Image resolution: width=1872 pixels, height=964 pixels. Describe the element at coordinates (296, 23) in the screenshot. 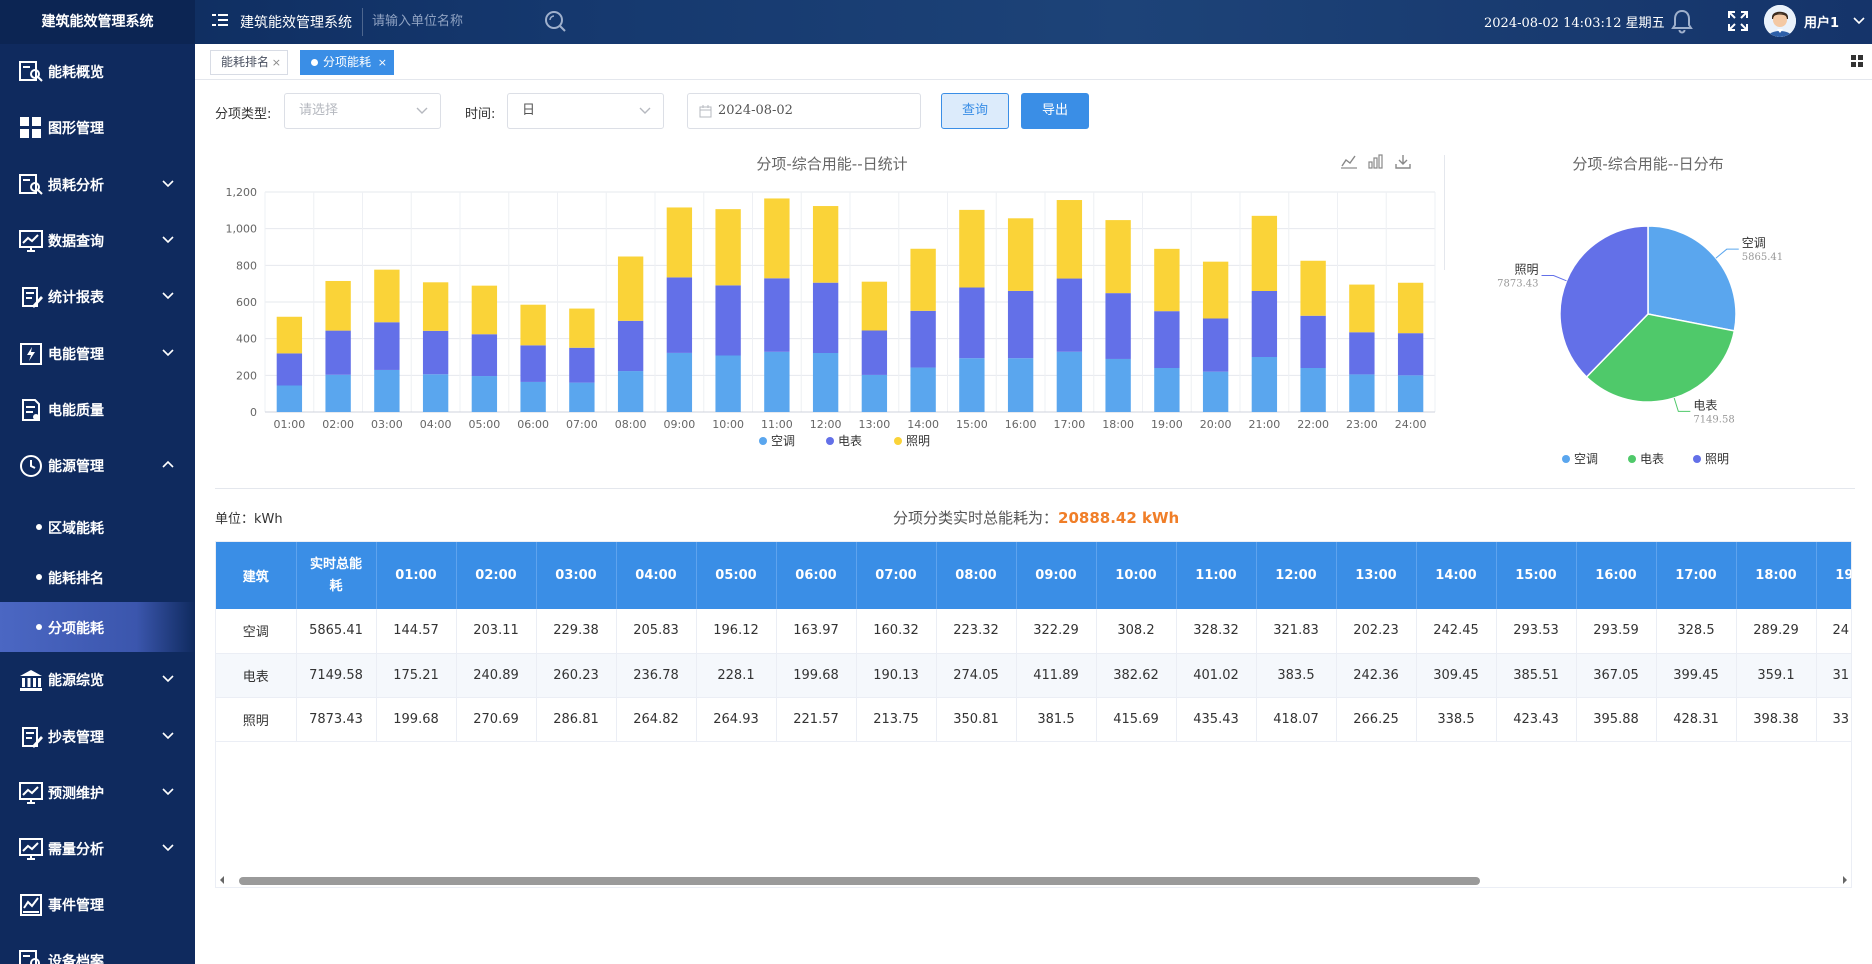

I see `header-title: 建筑能效管理系统` at that location.